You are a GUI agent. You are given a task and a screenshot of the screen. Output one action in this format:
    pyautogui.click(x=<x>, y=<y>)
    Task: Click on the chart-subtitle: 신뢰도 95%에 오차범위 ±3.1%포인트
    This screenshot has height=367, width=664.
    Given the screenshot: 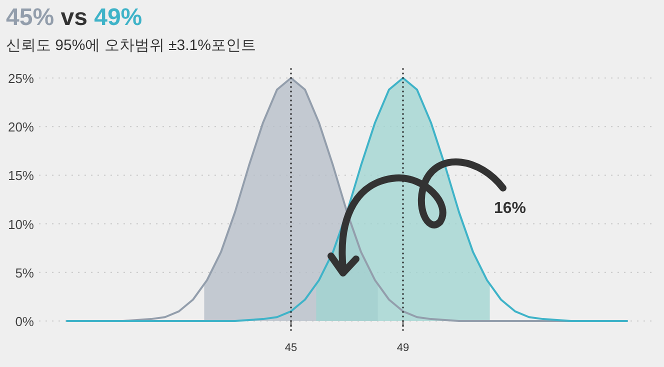 What is the action you would take?
    pyautogui.click(x=131, y=45)
    